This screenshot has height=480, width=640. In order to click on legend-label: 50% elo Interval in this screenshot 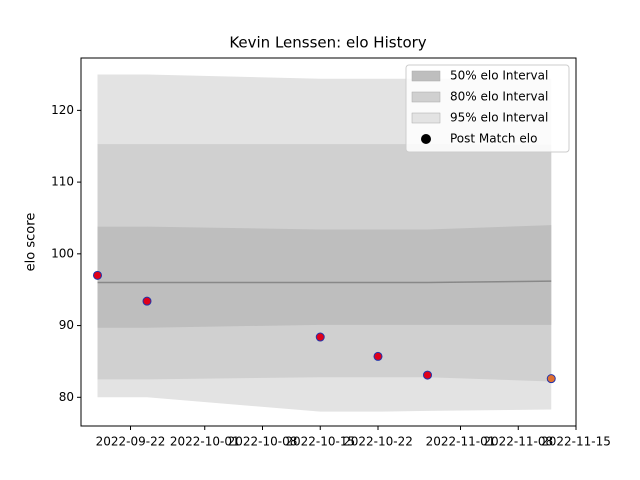, I will do `click(499, 76)`.